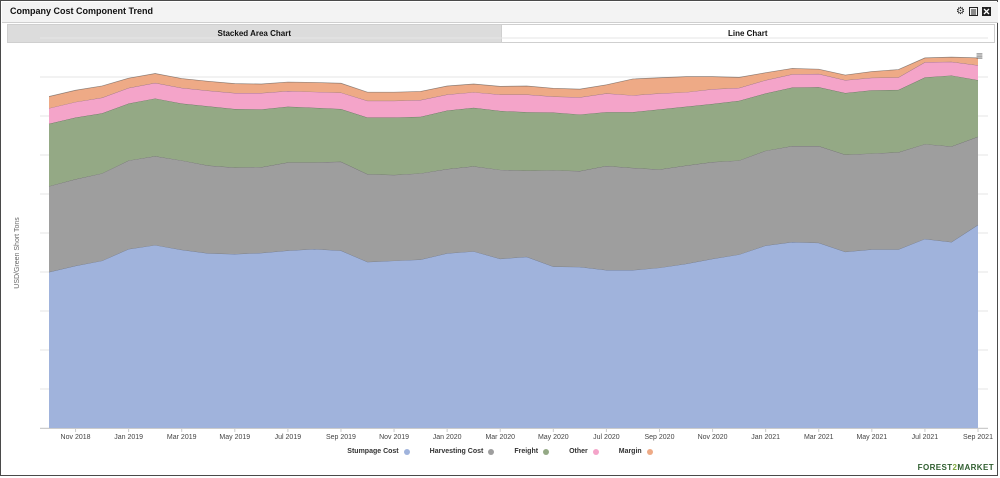  Describe the element at coordinates (578, 451) in the screenshot. I see `legend-label: Other` at that location.